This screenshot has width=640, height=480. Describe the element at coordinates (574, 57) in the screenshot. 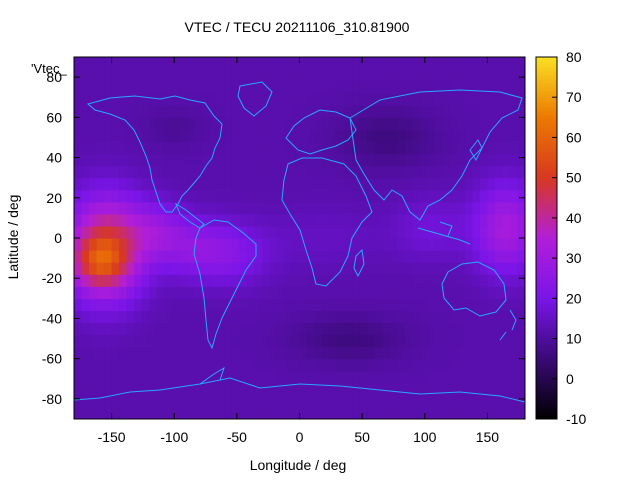

I see `colorbar-tick-label: 80` at that location.